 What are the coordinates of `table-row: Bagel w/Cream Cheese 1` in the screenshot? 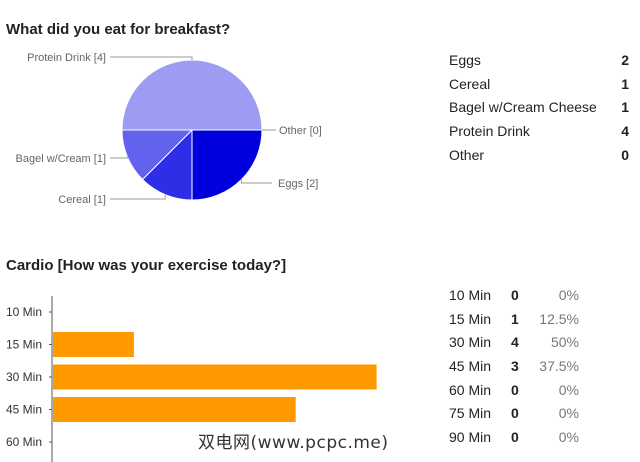 It's located at (539, 107).